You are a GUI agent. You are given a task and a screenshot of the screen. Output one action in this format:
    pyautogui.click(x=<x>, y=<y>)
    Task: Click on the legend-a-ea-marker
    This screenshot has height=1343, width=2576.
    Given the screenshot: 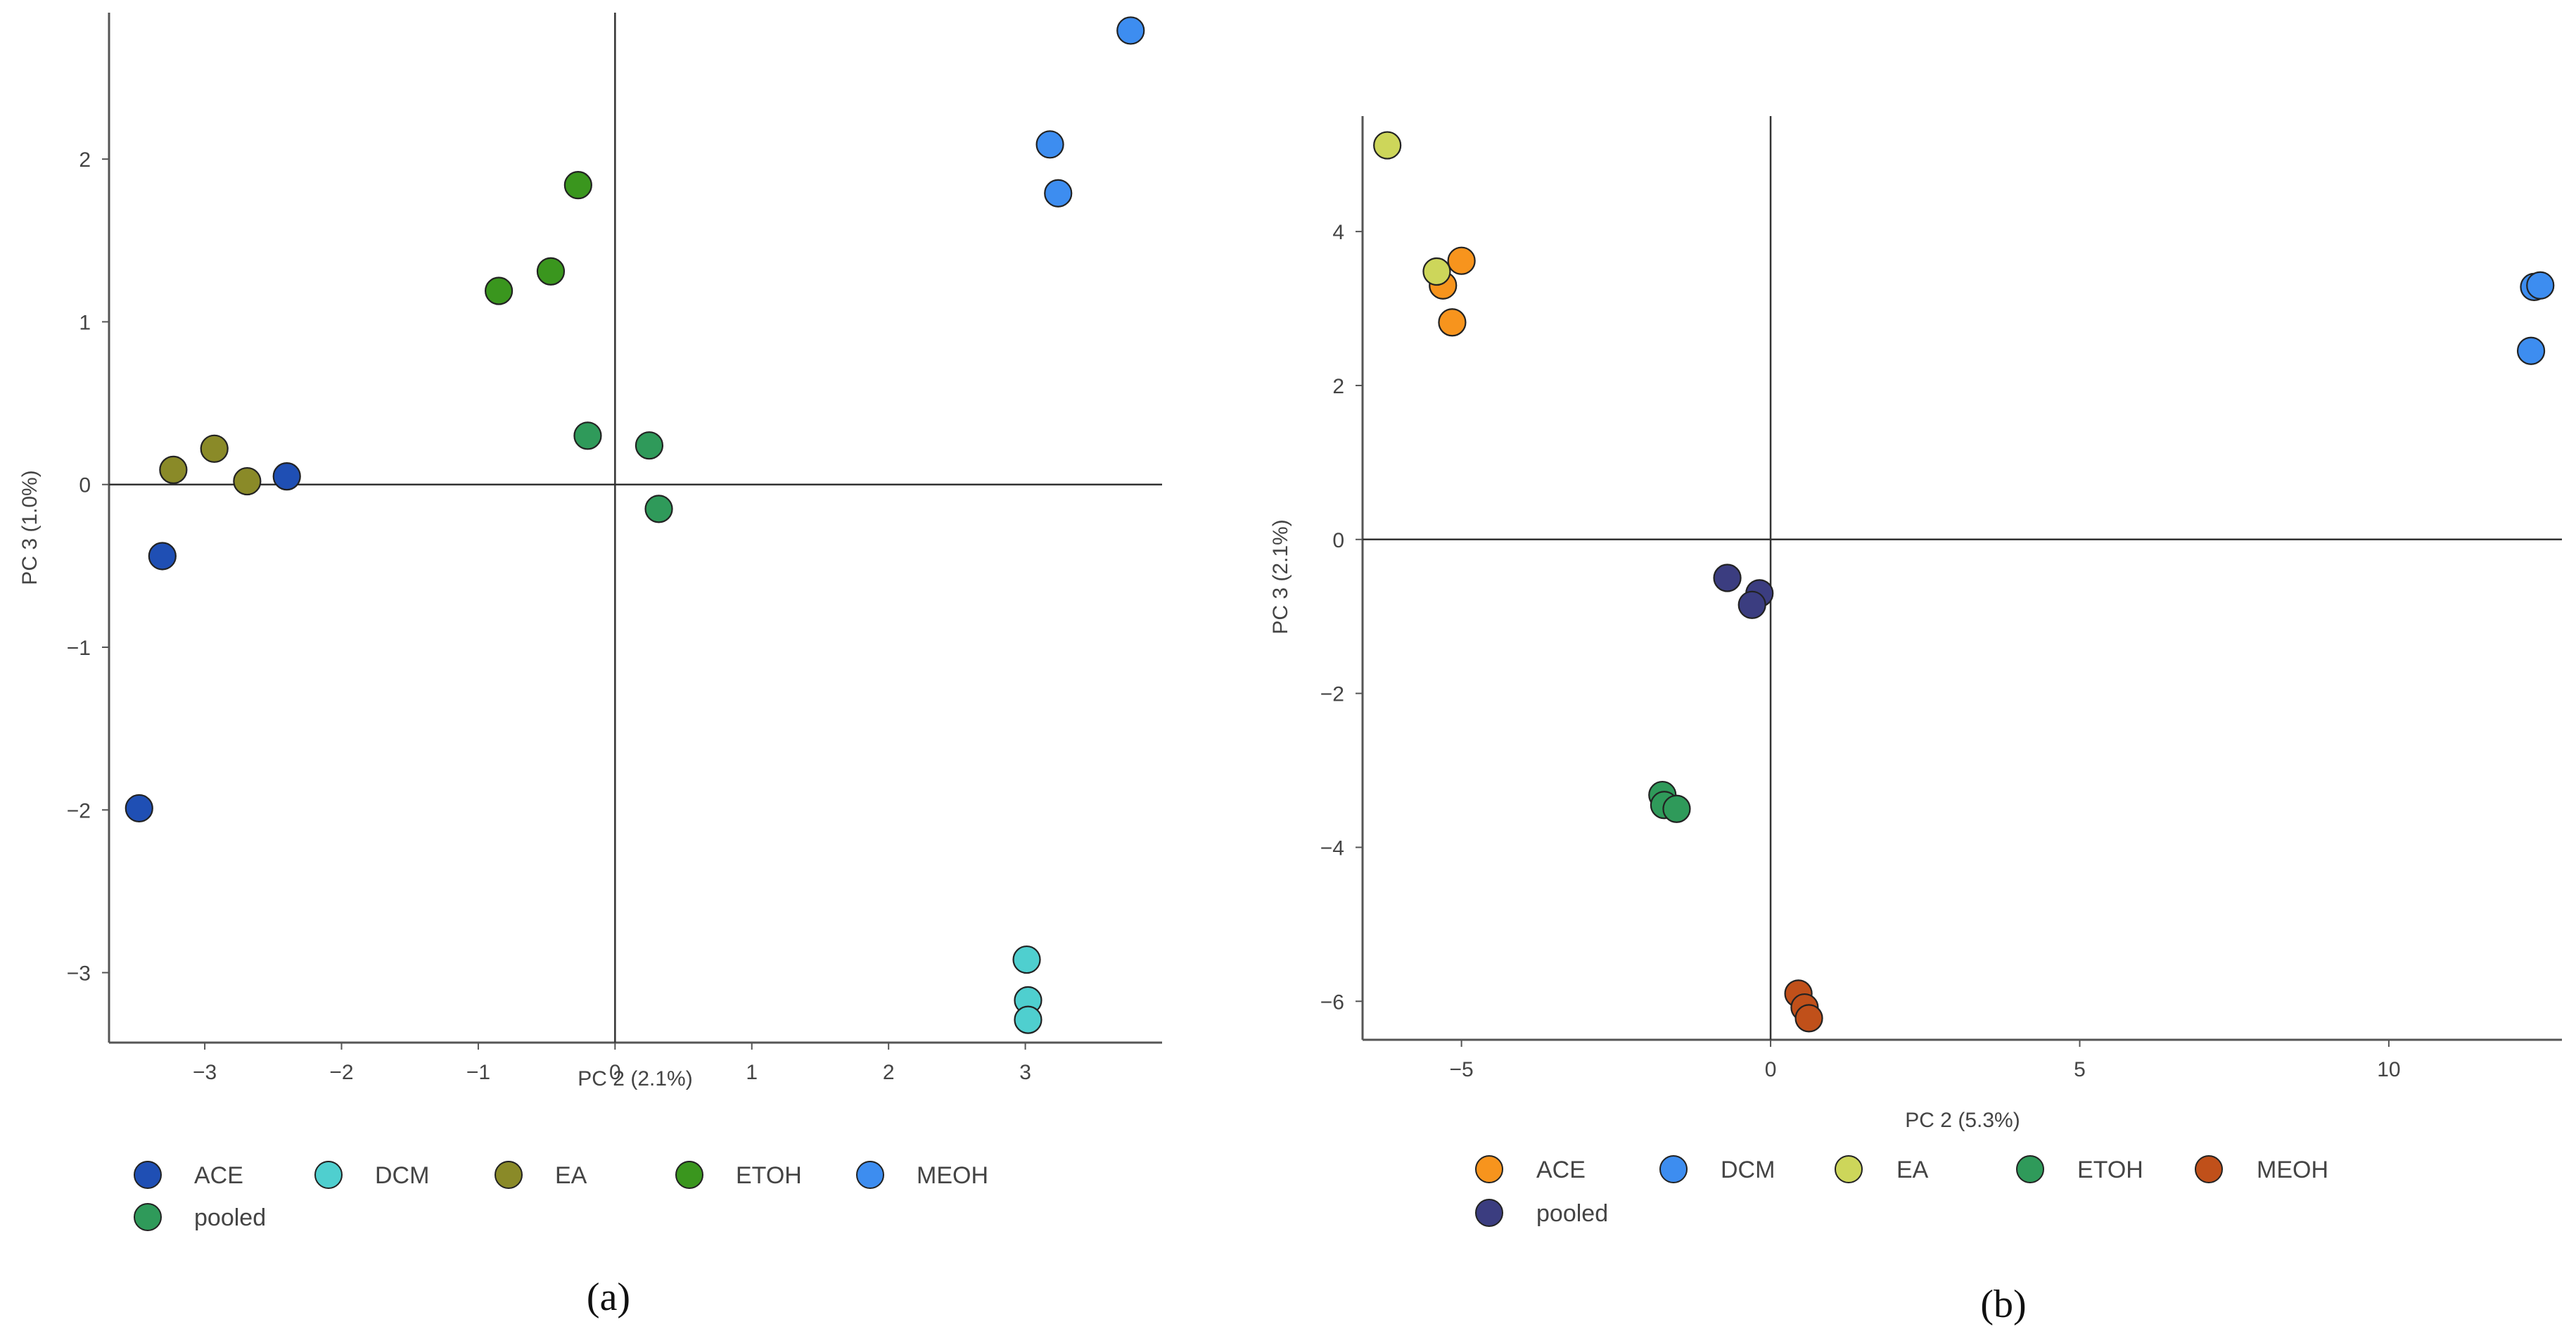 What is the action you would take?
    pyautogui.click(x=509, y=1175)
    